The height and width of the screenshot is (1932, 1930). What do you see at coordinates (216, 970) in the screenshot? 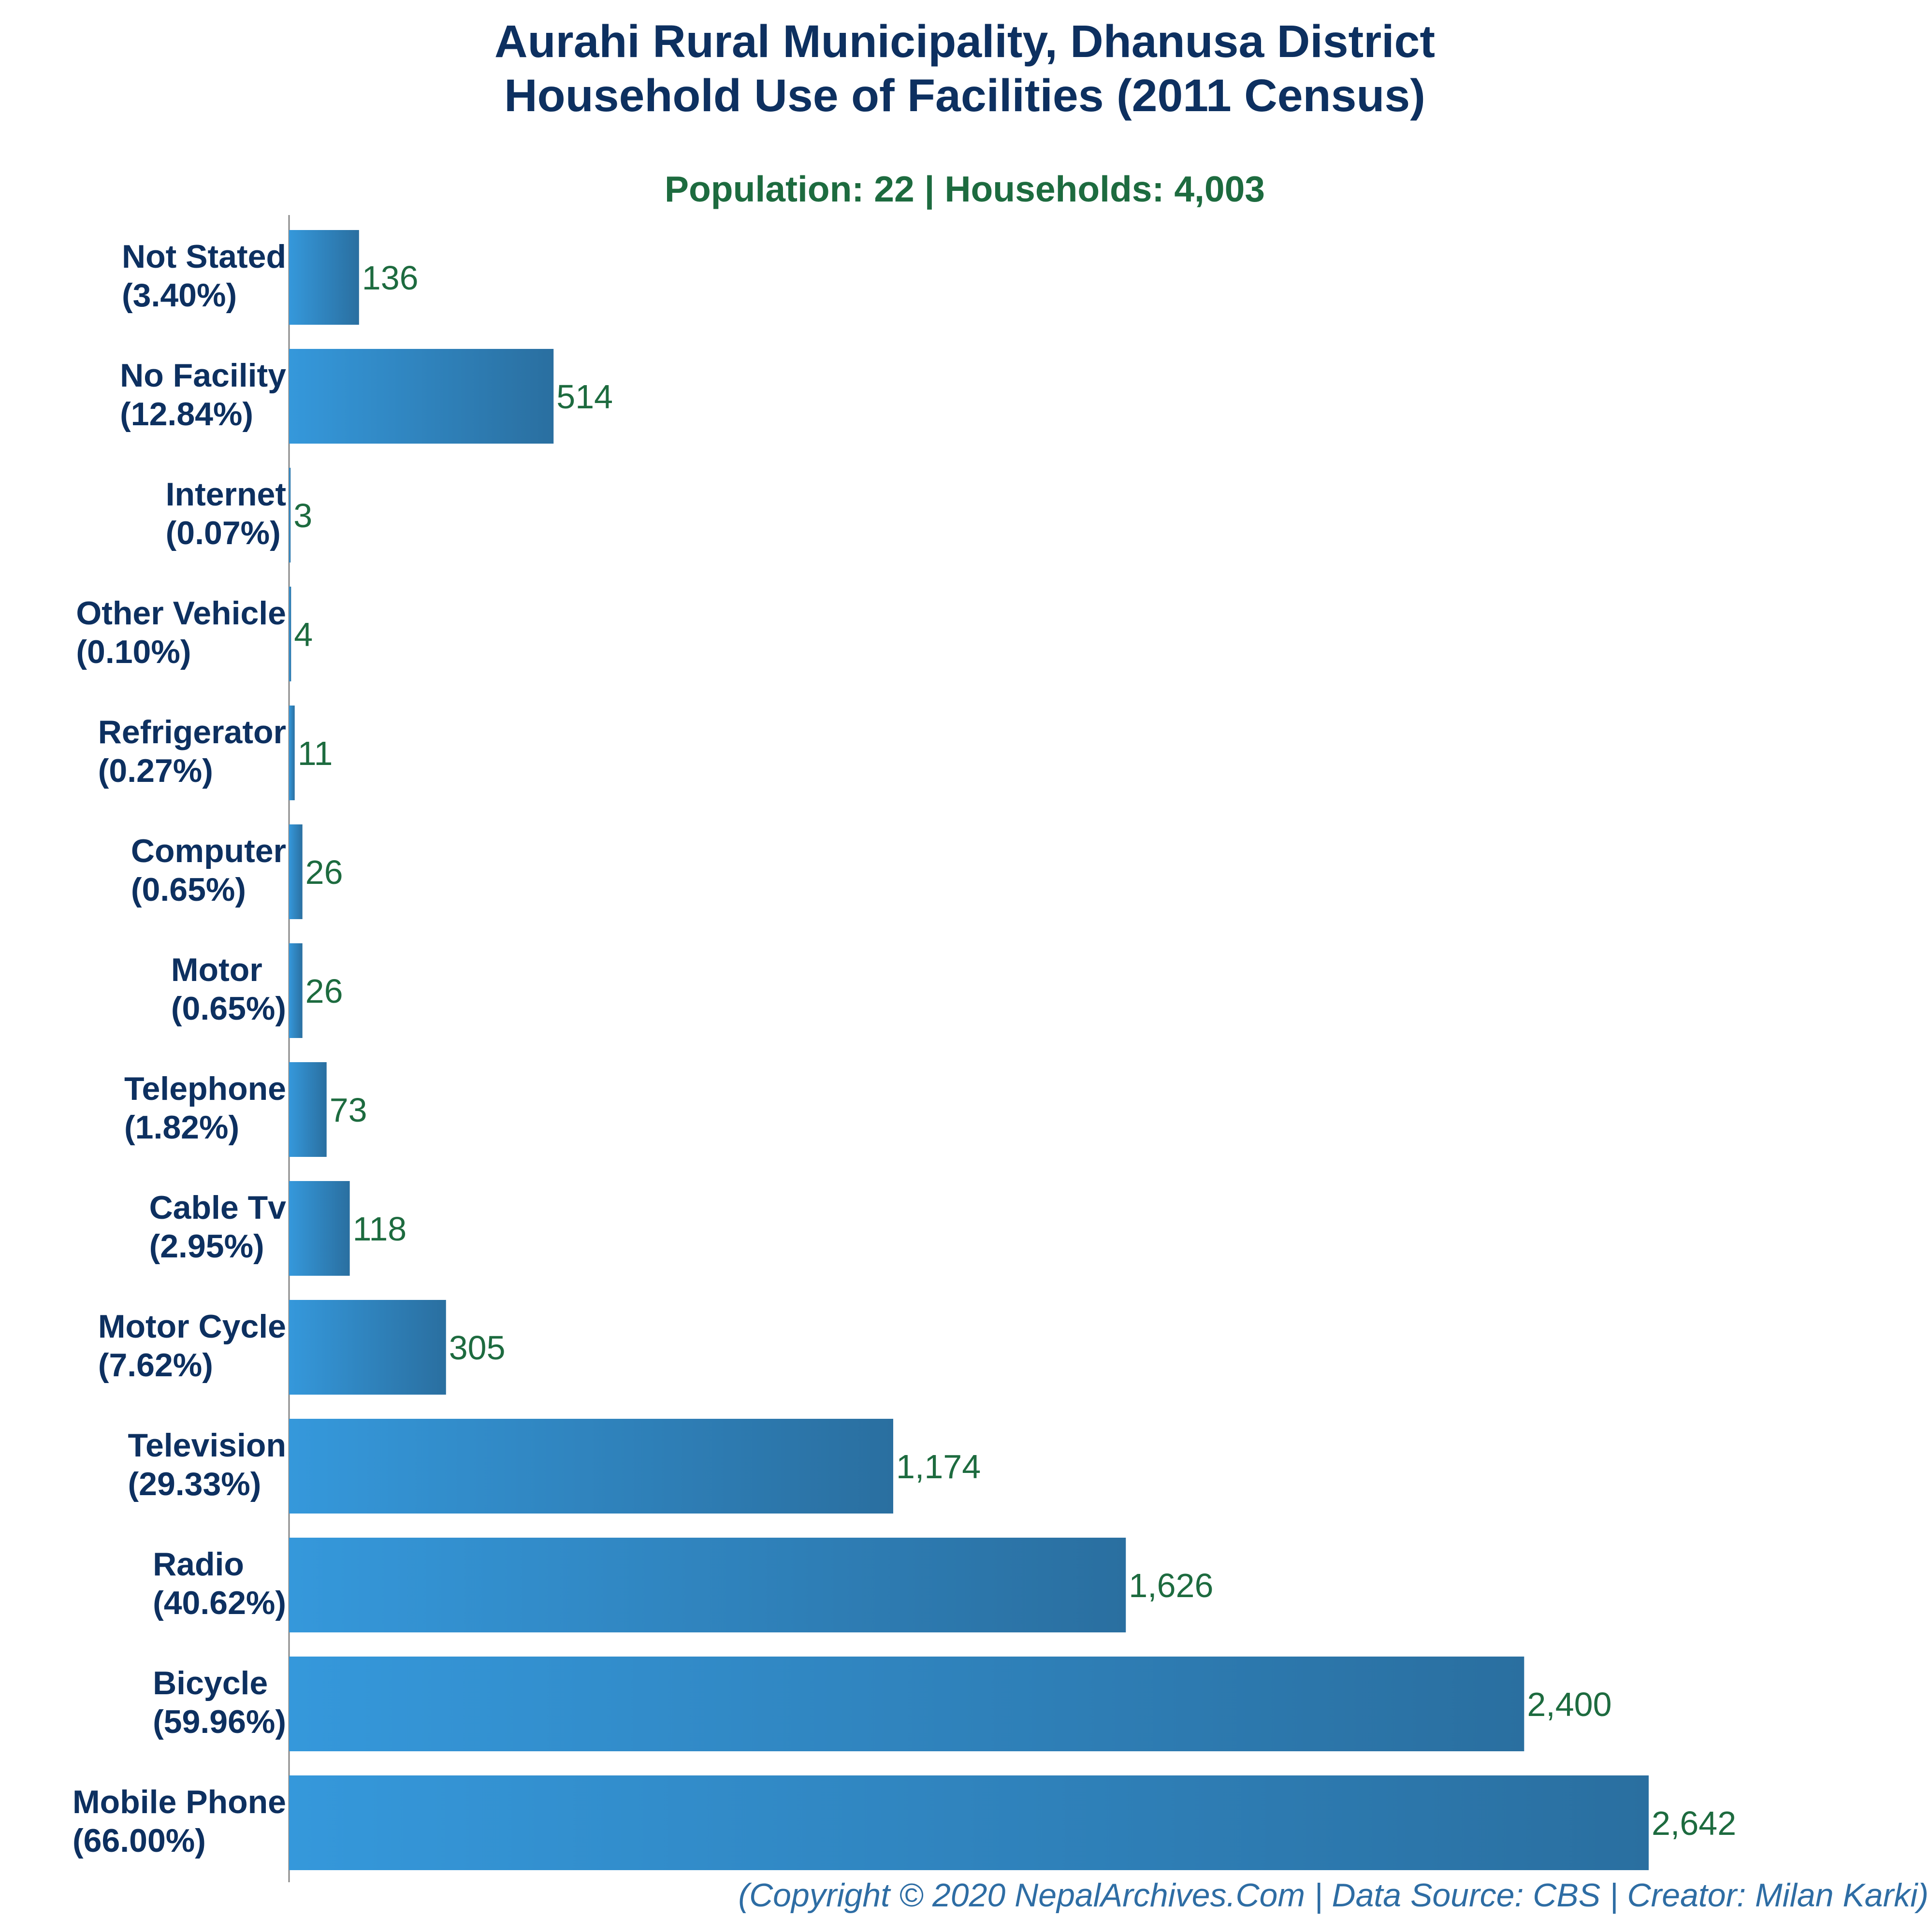
I see `category-label: Motor` at bounding box center [216, 970].